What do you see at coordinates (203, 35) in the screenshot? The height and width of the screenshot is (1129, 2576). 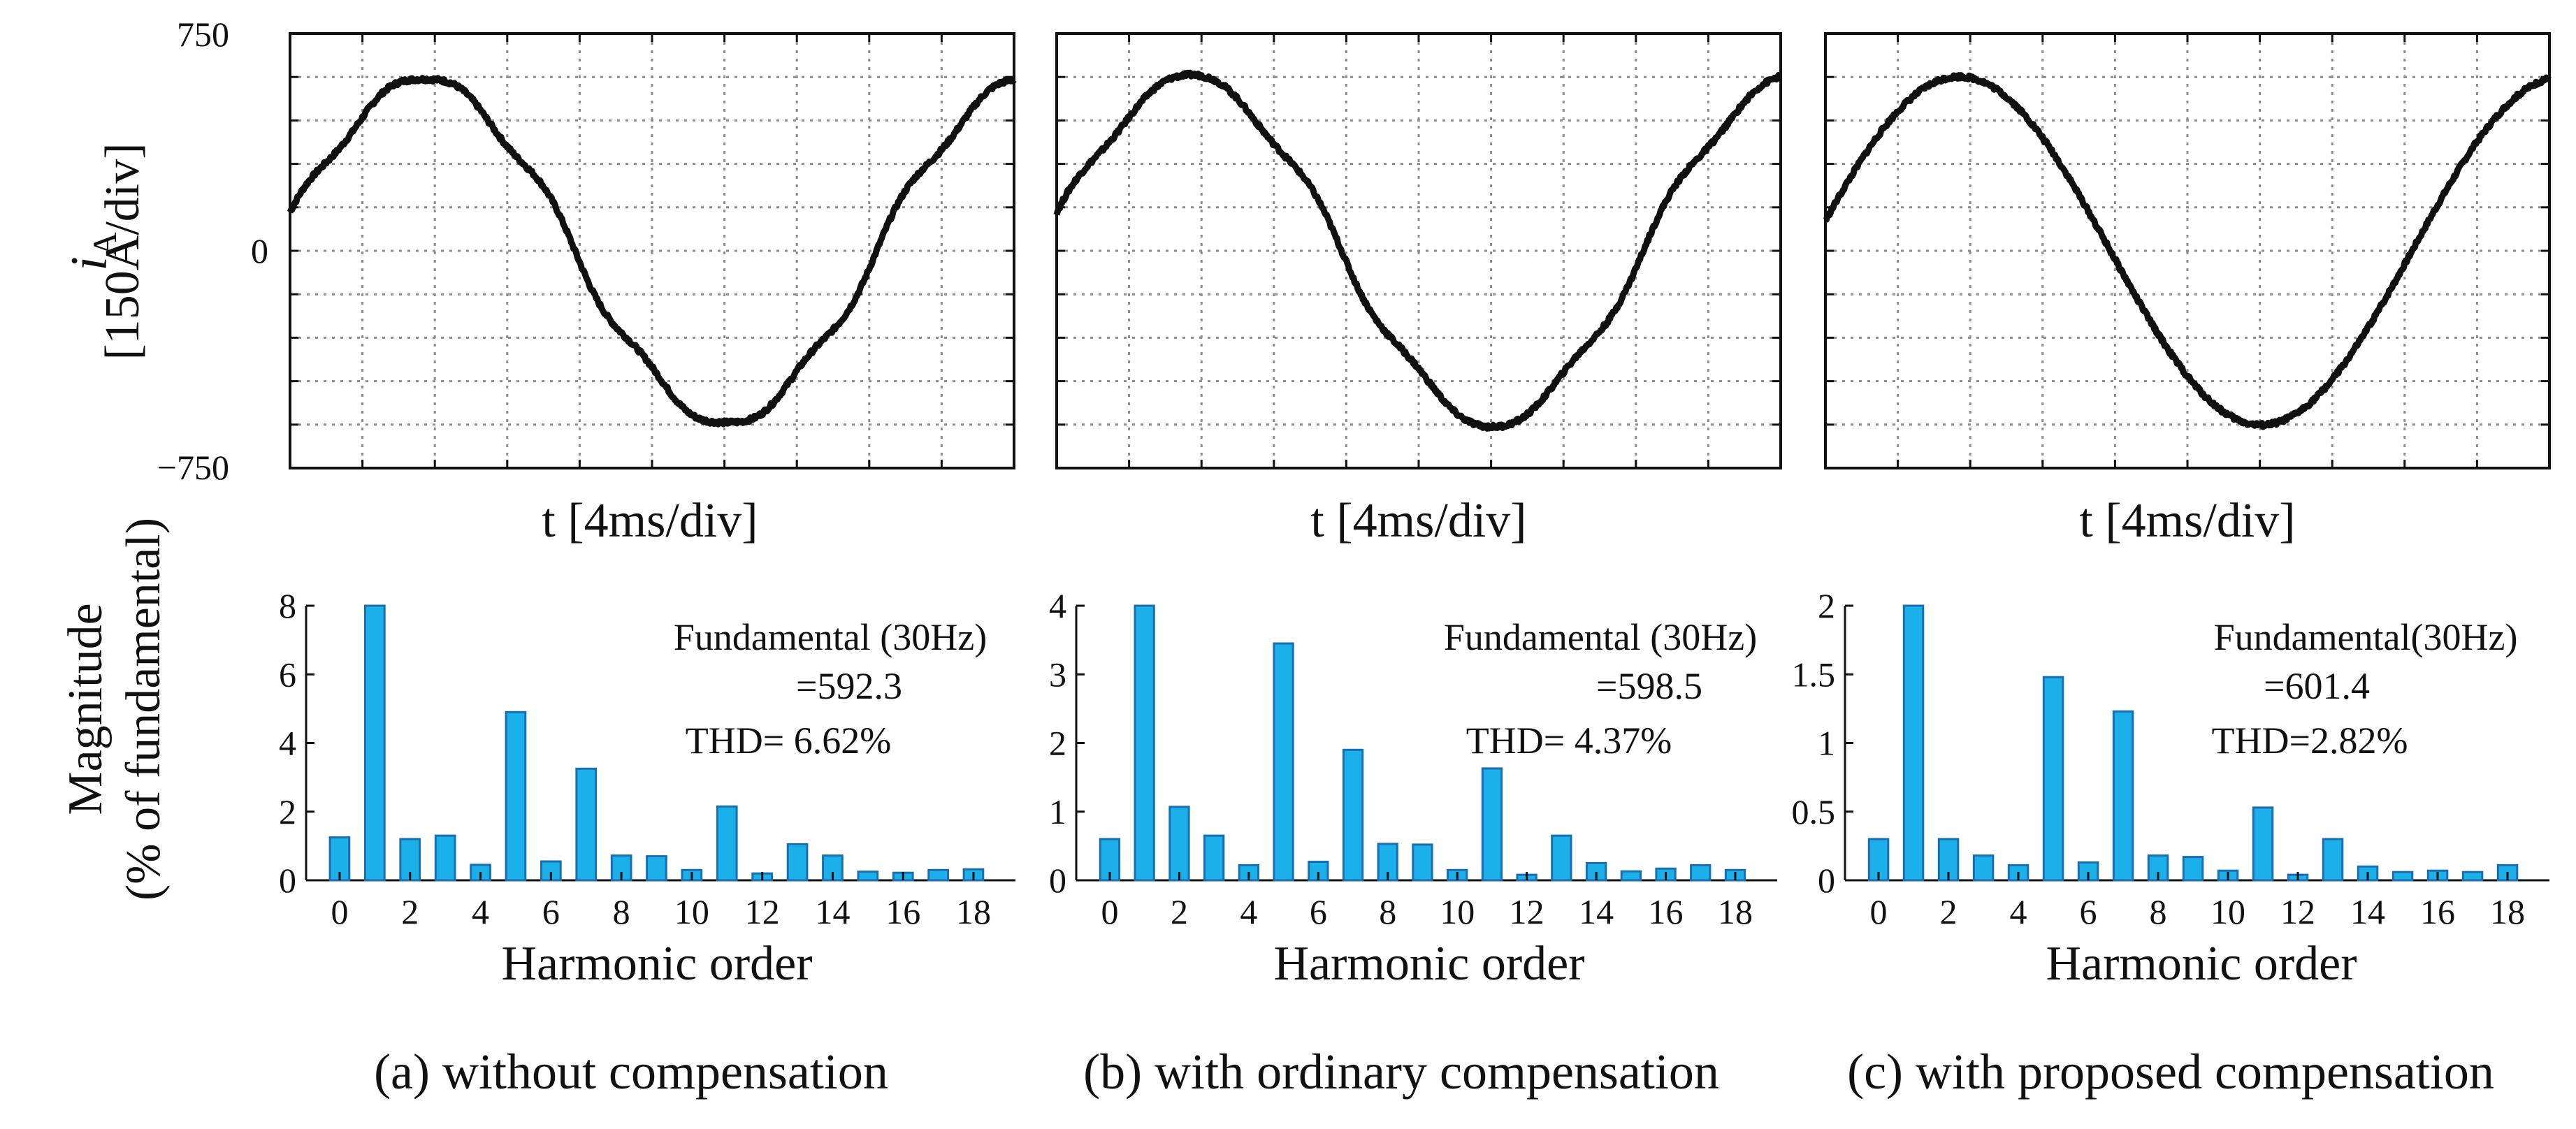 I see `y-tick-top: 750` at bounding box center [203, 35].